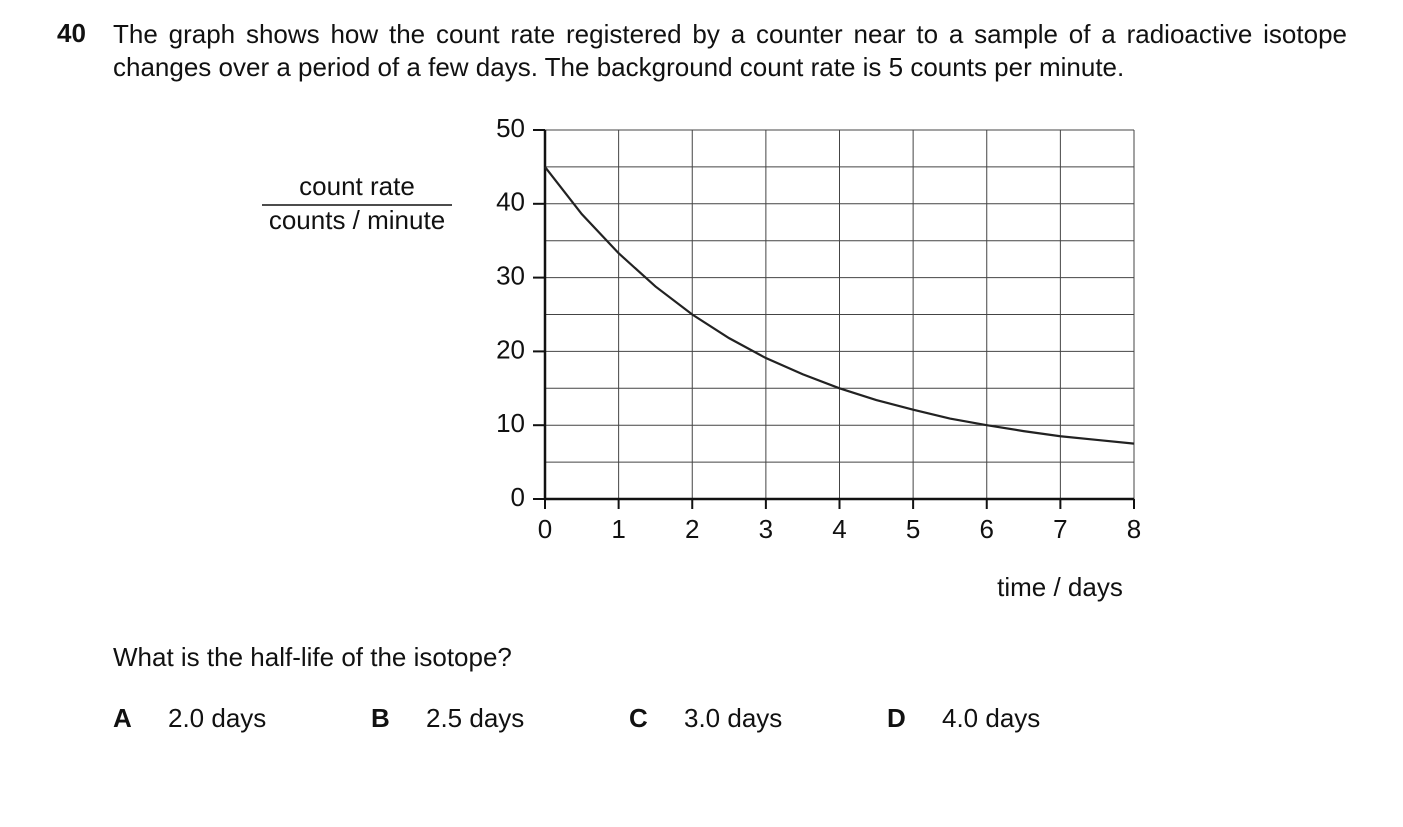 The height and width of the screenshot is (827, 1403). Describe the element at coordinates (475, 718) in the screenshot. I see `option-text: 2.5 days` at that location.